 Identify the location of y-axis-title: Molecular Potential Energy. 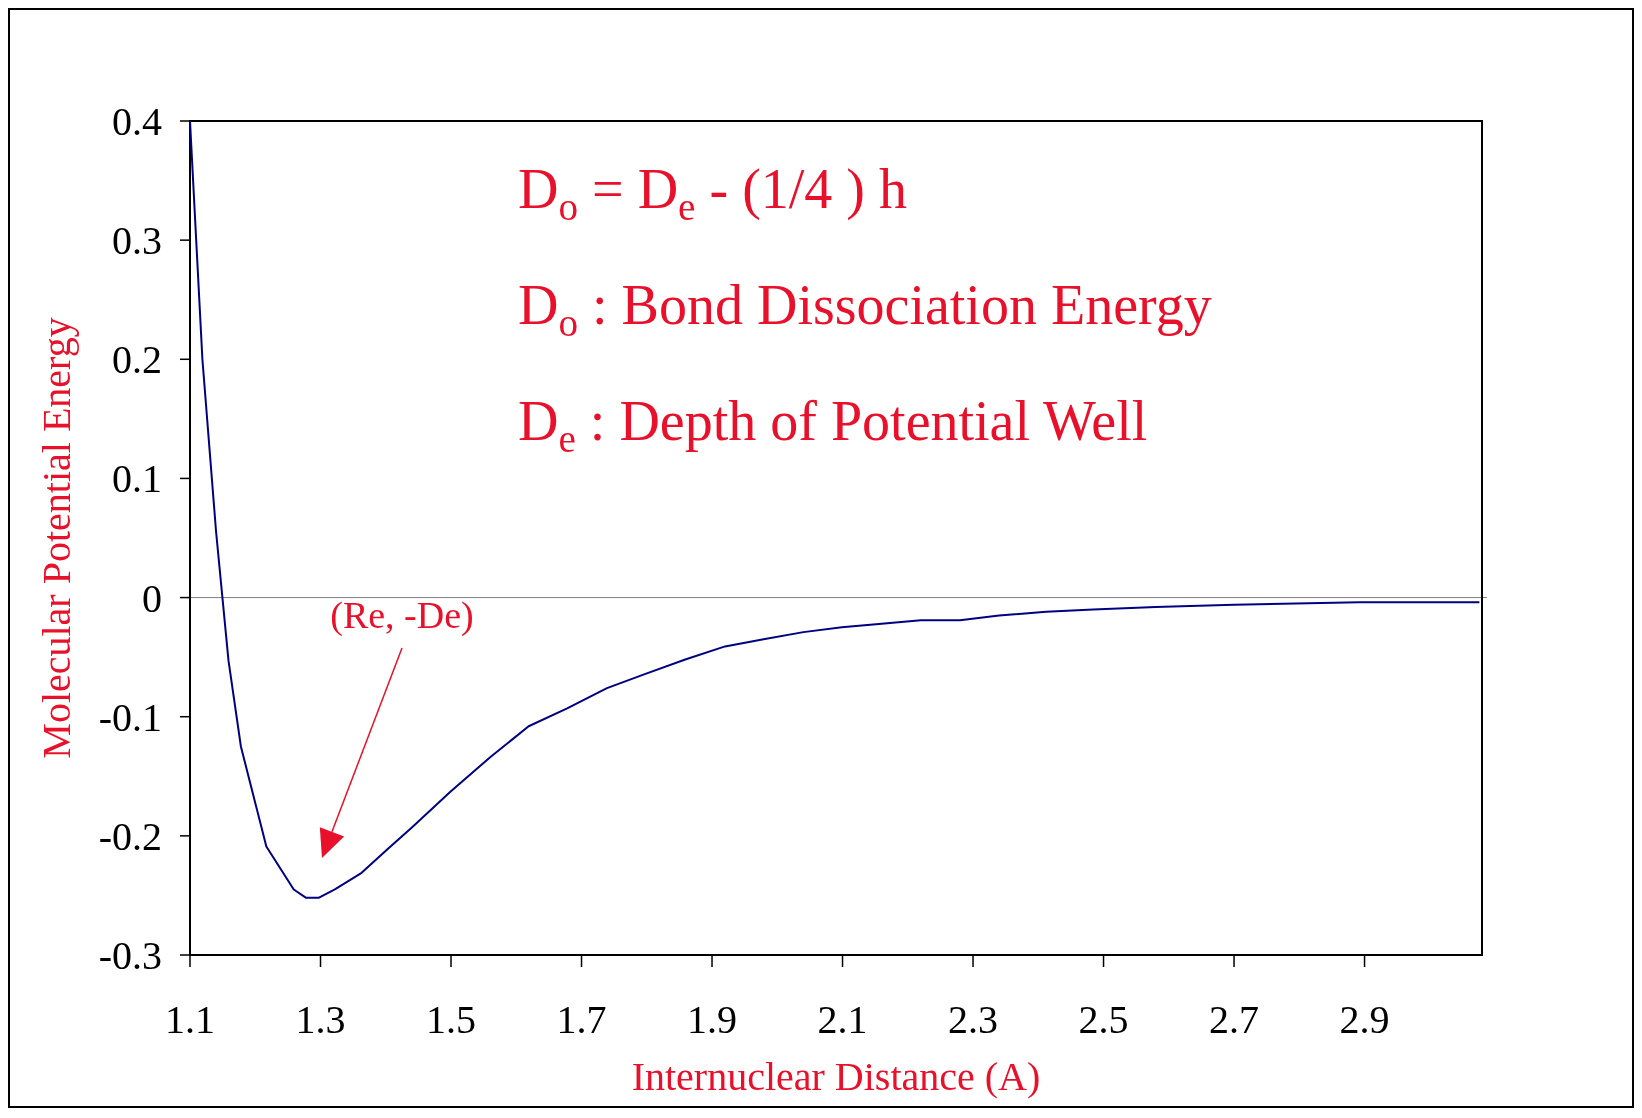
(56, 538).